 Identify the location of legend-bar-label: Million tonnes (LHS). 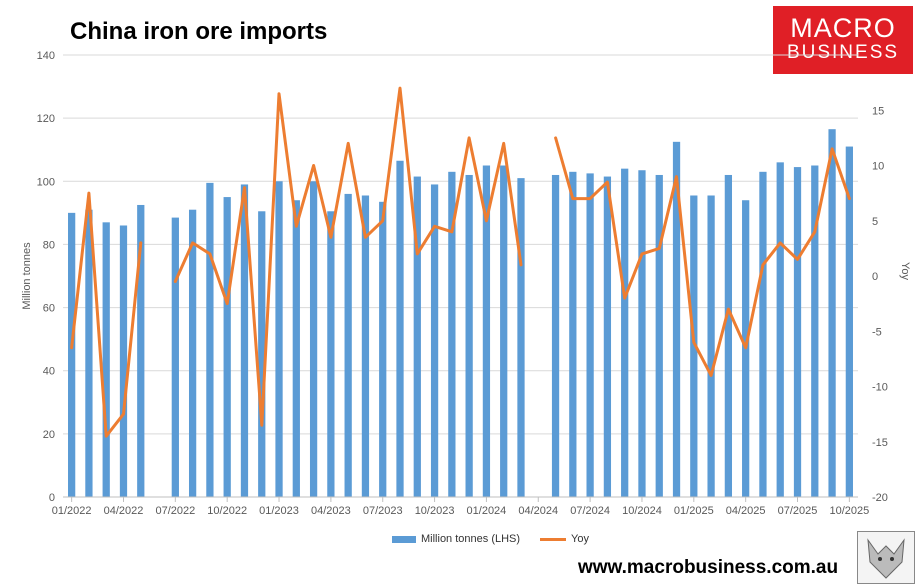
(471, 539).